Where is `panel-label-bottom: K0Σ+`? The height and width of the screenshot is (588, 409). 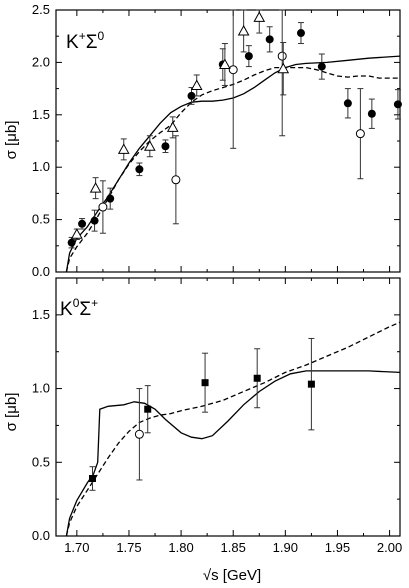
panel-label-bottom: K0Σ+ is located at coordinates (79, 308).